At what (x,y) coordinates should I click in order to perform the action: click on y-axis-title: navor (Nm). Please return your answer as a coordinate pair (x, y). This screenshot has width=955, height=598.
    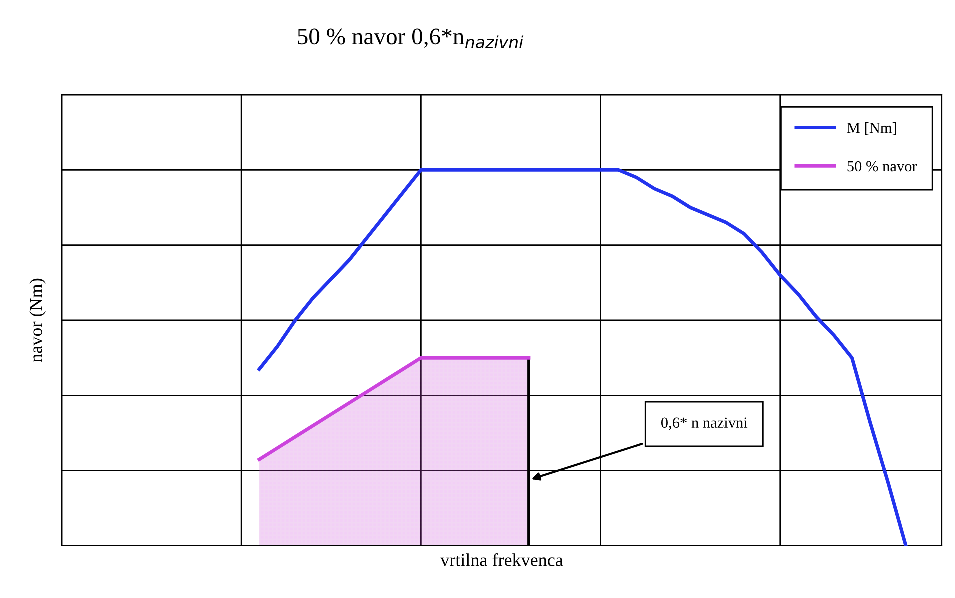
    Looking at the image, I should click on (38, 320).